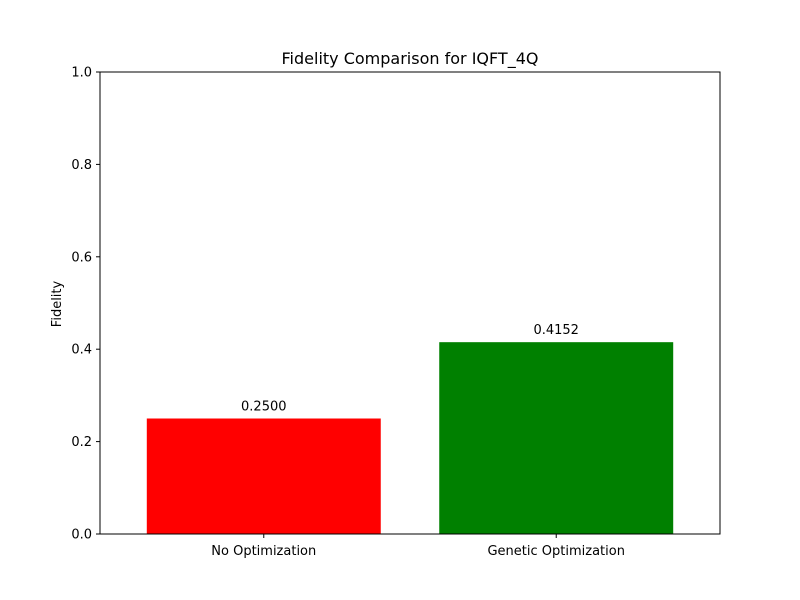  What do you see at coordinates (81, 165) in the screenshot?
I see `y-tick-label: 0.8` at bounding box center [81, 165].